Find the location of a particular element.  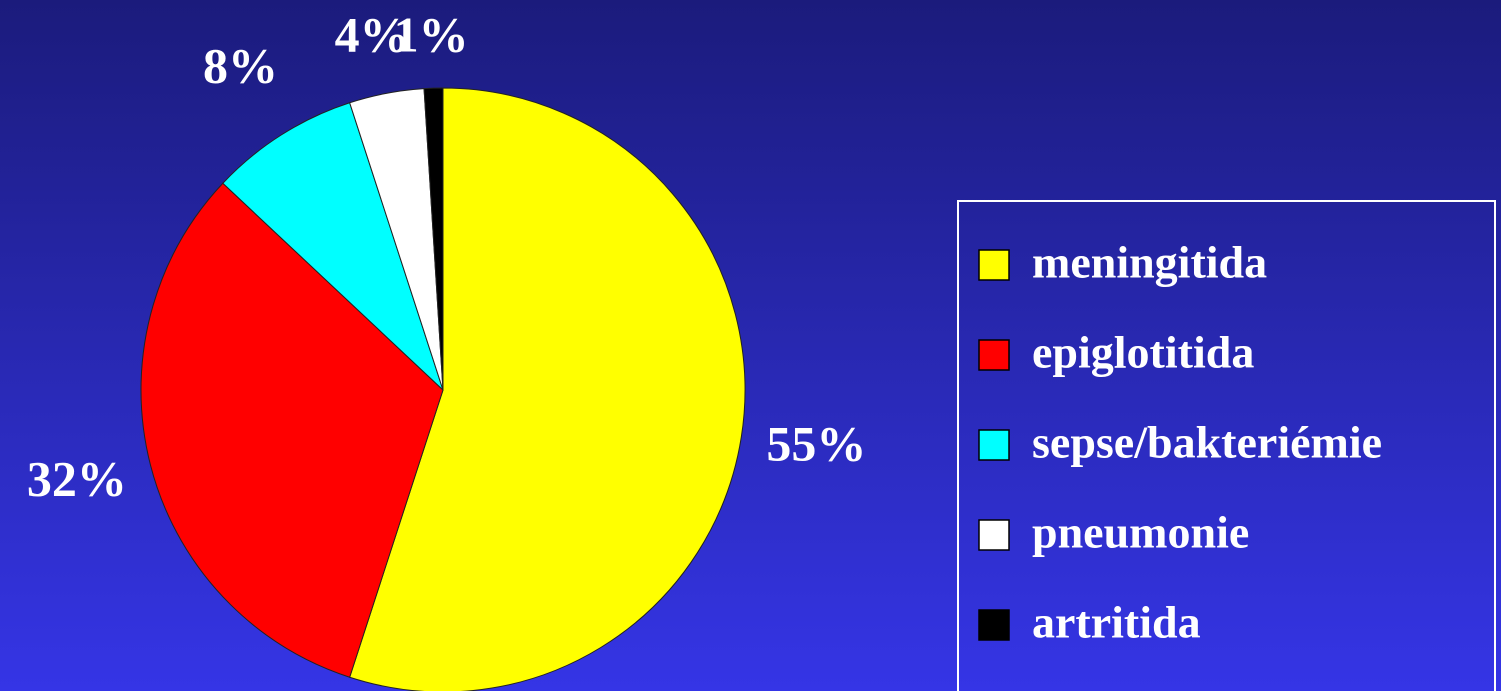

legend-label: sepse/bakteriémie is located at coordinates (1207, 442).